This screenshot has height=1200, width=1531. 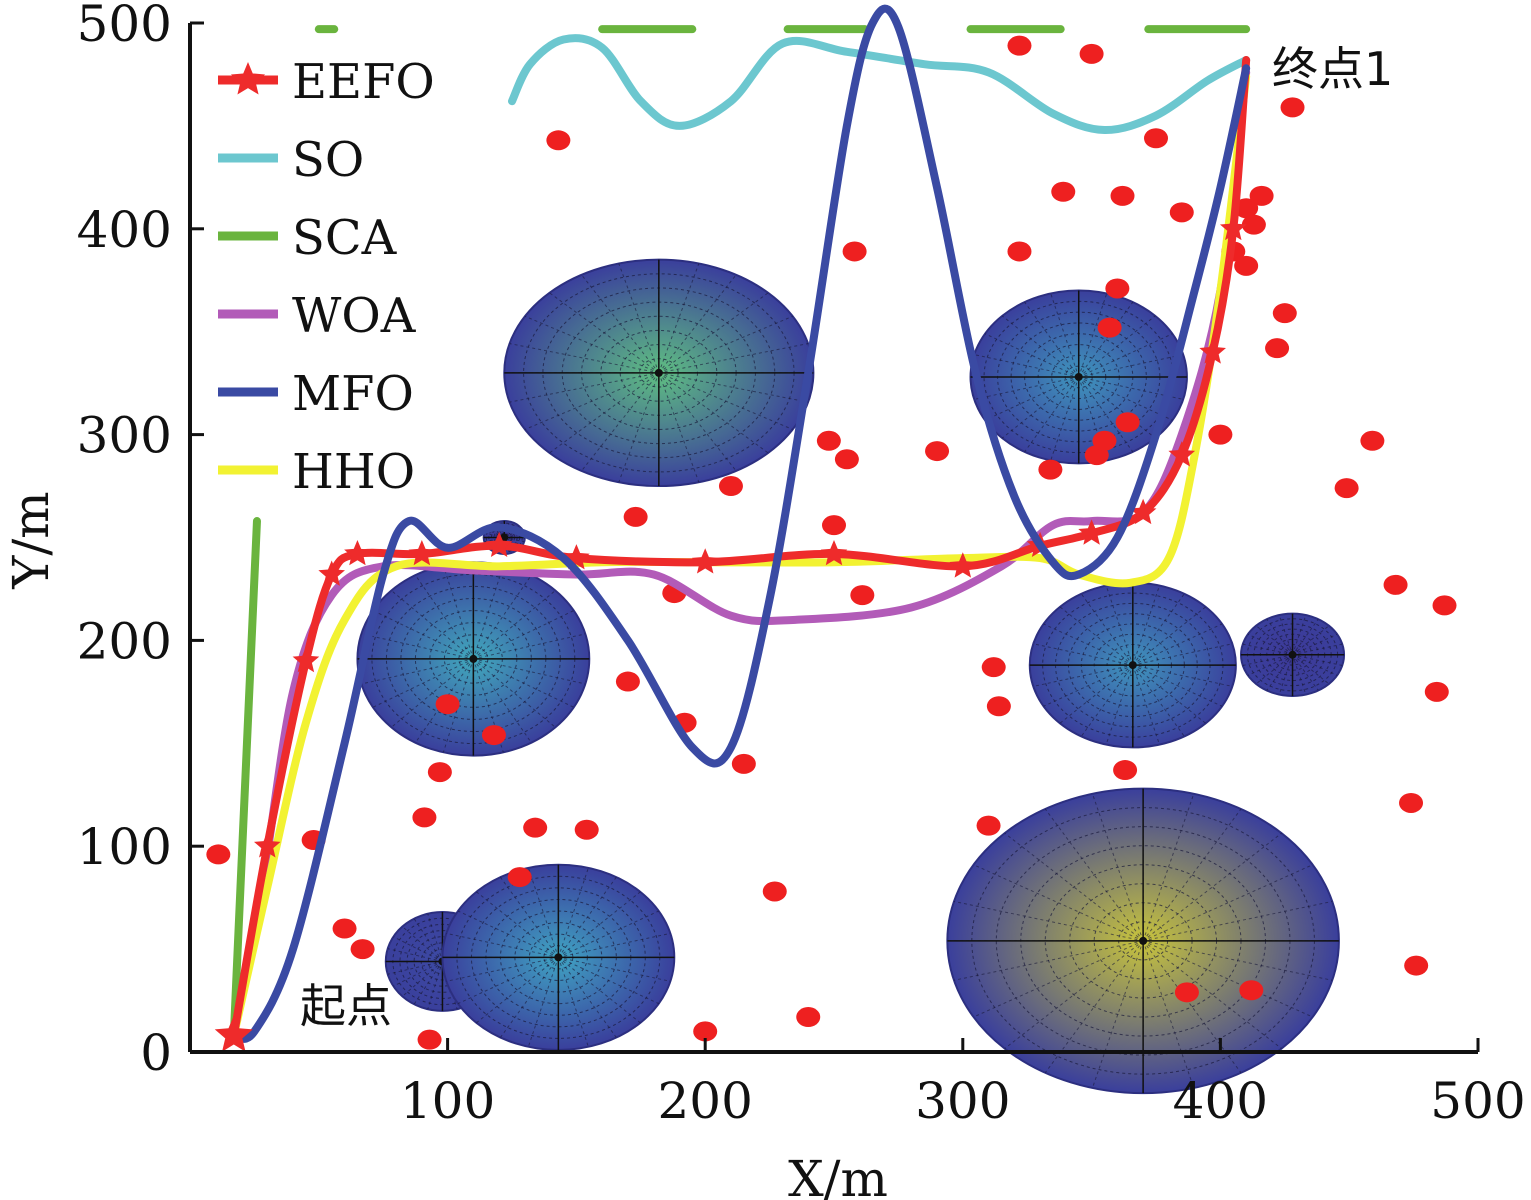 What do you see at coordinates (245, 778) in the screenshot?
I see `series-line-sca` at bounding box center [245, 778].